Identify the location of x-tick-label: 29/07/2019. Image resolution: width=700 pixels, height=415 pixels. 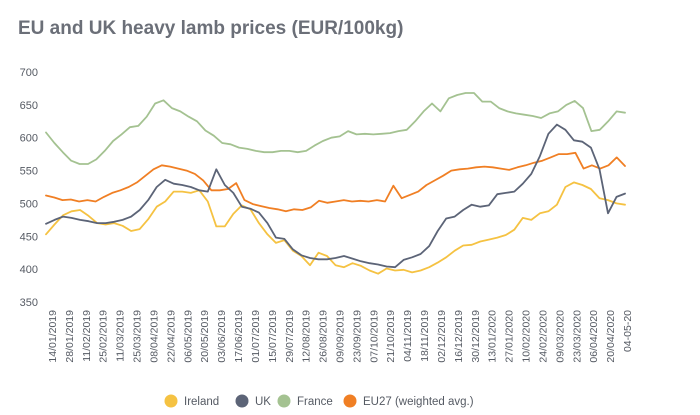
(290, 336).